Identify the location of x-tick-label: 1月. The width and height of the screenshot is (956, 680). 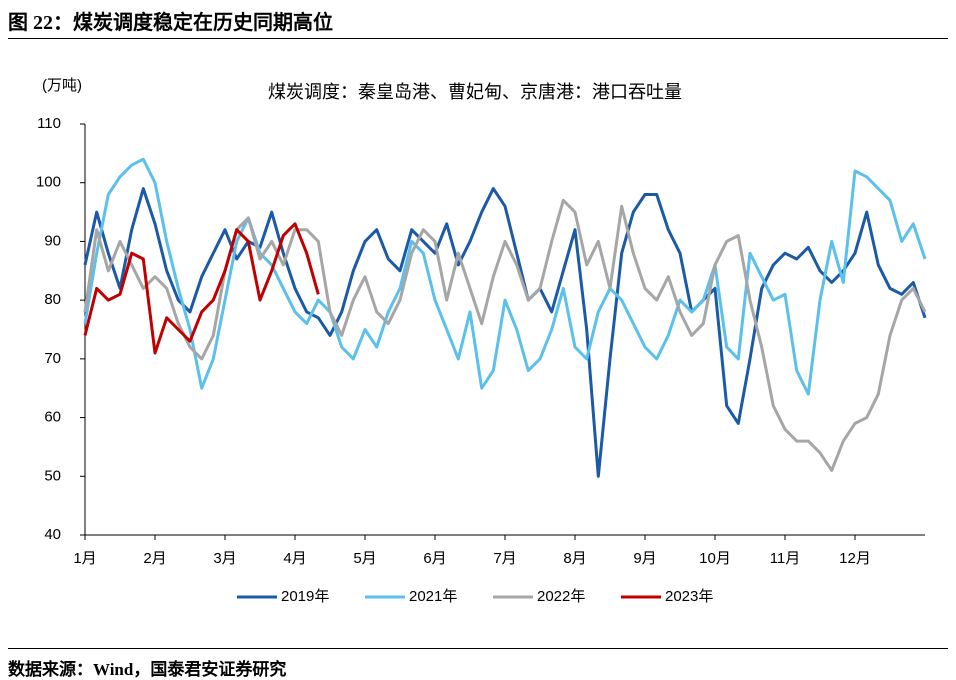
(84, 558).